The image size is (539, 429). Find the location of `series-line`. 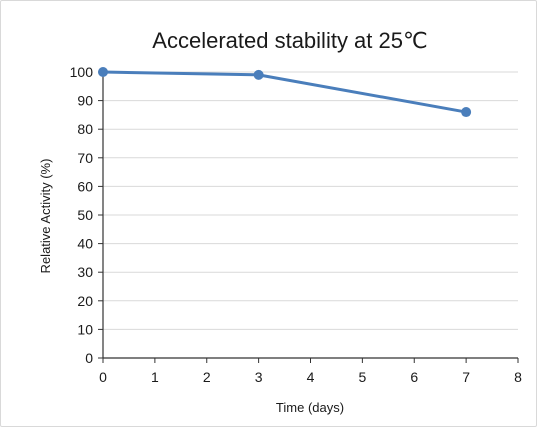

series-line is located at coordinates (284, 92).